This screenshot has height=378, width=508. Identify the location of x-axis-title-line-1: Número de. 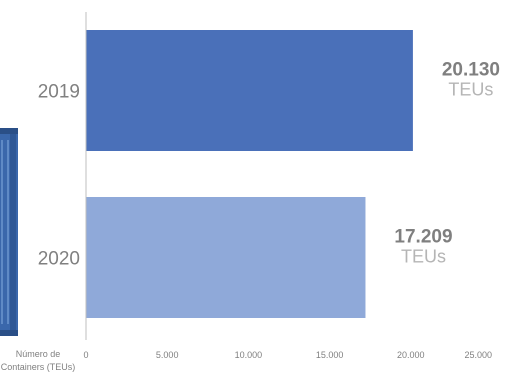
(38, 354).